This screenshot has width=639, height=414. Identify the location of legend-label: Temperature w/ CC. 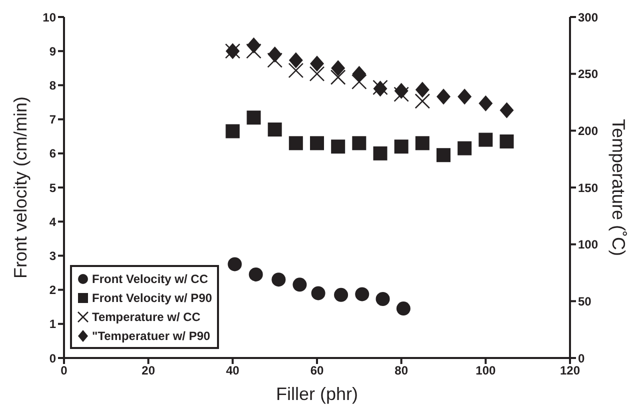
(146, 317).